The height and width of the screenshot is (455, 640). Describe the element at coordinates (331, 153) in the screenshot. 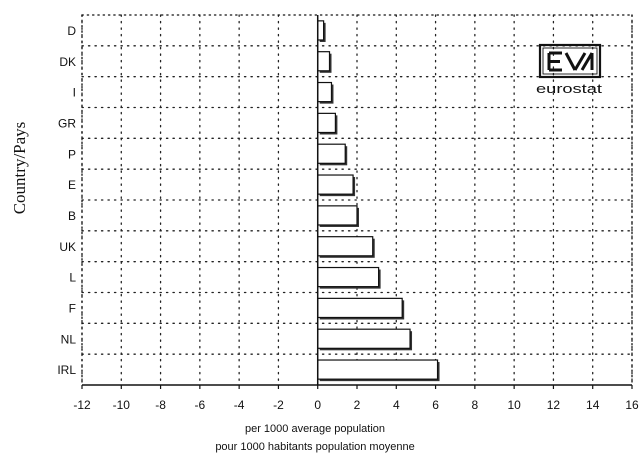

I see `bar-p` at that location.